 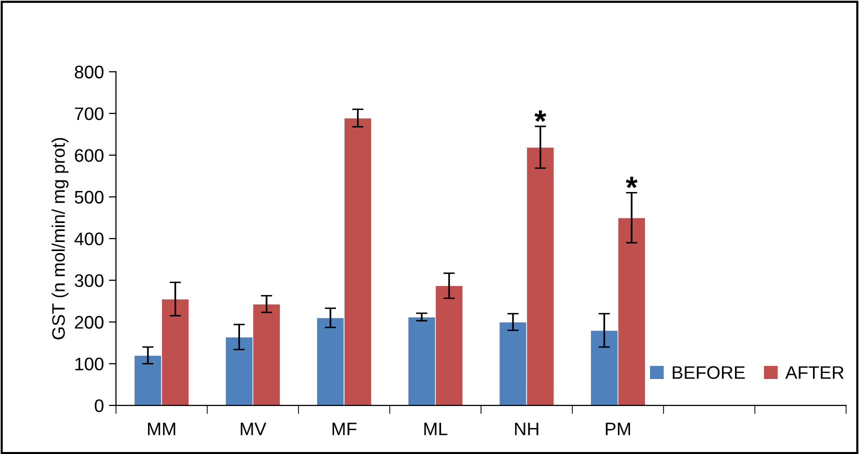 I want to click on y-tick-label: 0, so click(x=99, y=405).